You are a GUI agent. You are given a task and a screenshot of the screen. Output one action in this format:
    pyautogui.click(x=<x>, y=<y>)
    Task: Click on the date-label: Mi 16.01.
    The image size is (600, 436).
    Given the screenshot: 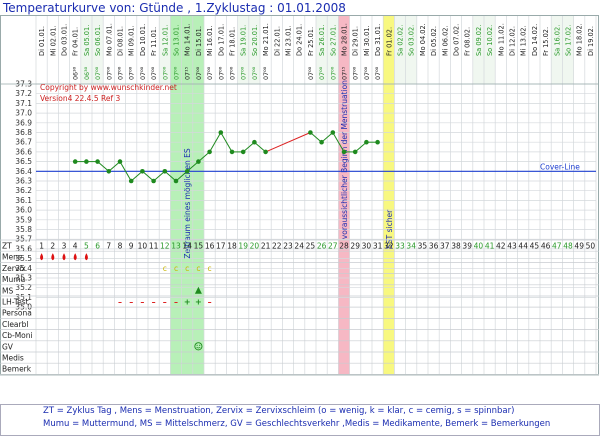 What is the action you would take?
    pyautogui.click(x=210, y=40)
    